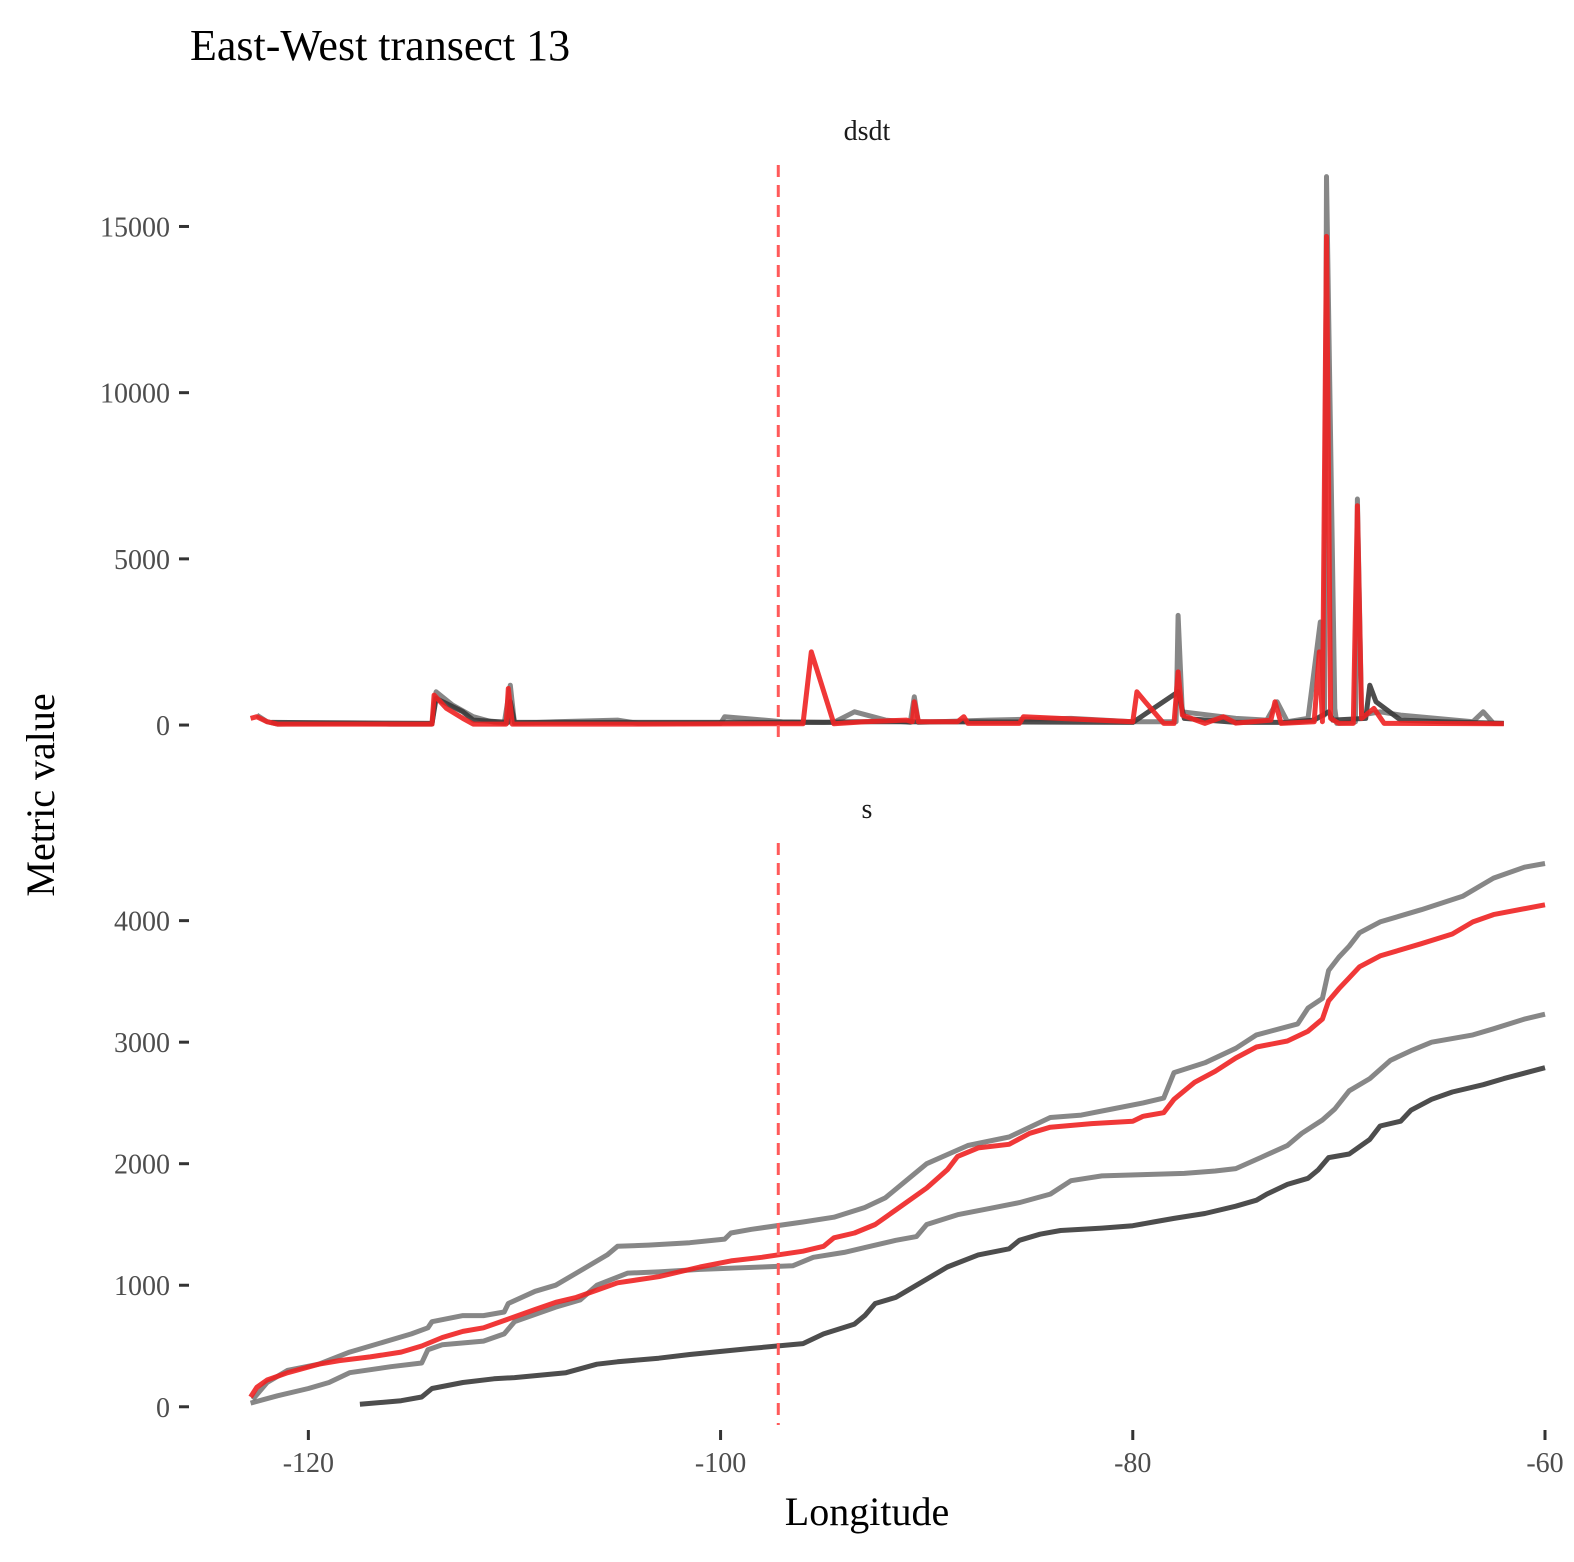 This screenshot has width=1574, height=1562. Describe the element at coordinates (142, 1165) in the screenshot. I see `y-tick-label: 2000` at that location.